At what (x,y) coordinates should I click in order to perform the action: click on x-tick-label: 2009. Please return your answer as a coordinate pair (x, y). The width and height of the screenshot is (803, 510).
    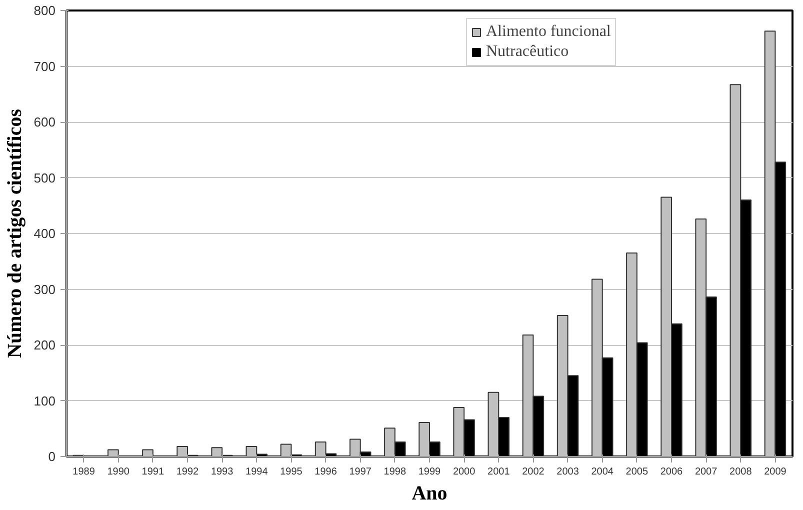
    Looking at the image, I should click on (775, 472).